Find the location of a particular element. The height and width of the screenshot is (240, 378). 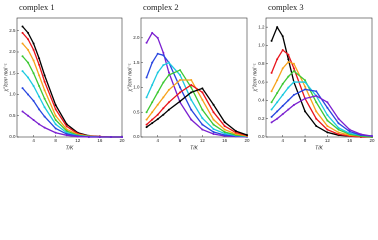

chart-title: complex 2 is located at coordinates (161, 7).